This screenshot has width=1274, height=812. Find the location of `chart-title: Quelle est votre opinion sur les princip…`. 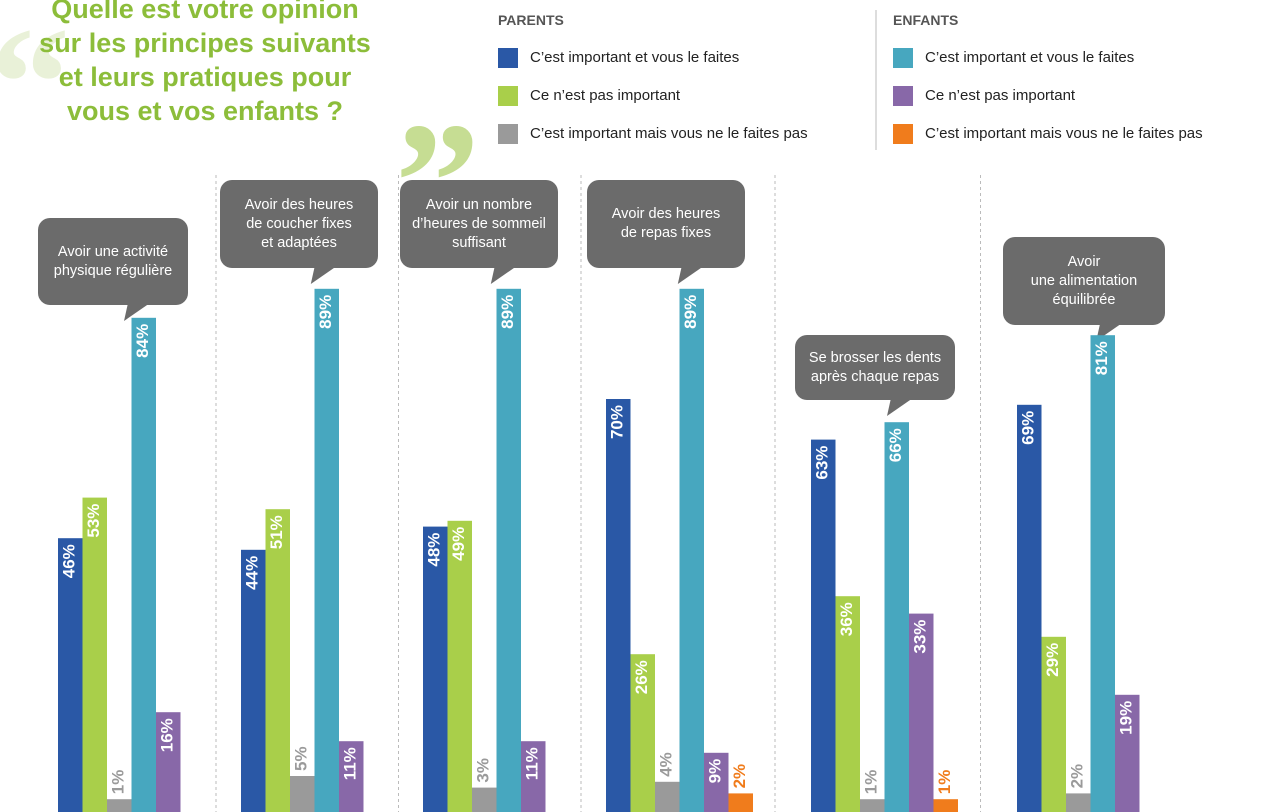

chart-title: Quelle est votre opinion sur les princip… is located at coordinates (205, 63).